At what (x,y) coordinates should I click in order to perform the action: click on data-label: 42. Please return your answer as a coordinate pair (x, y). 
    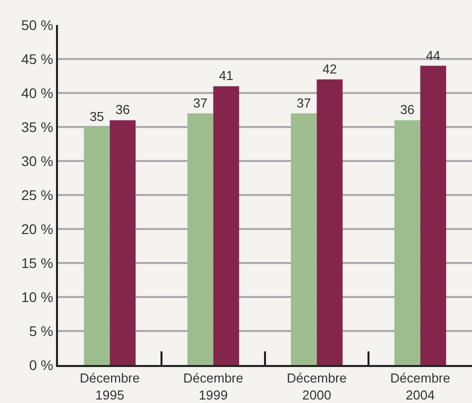
    Looking at the image, I should click on (329, 68).